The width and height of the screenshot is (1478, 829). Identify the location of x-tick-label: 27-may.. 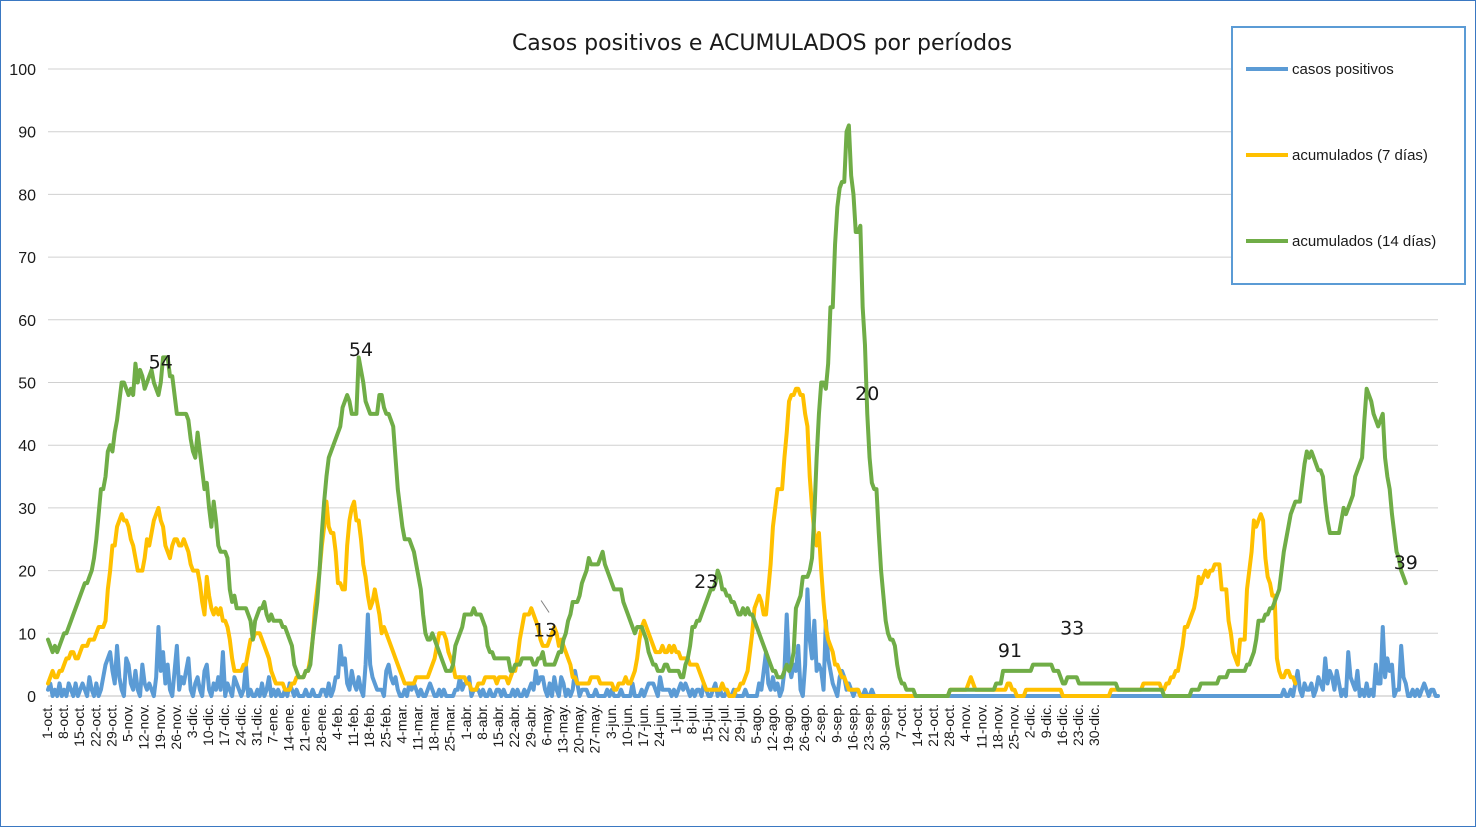
(595, 729).